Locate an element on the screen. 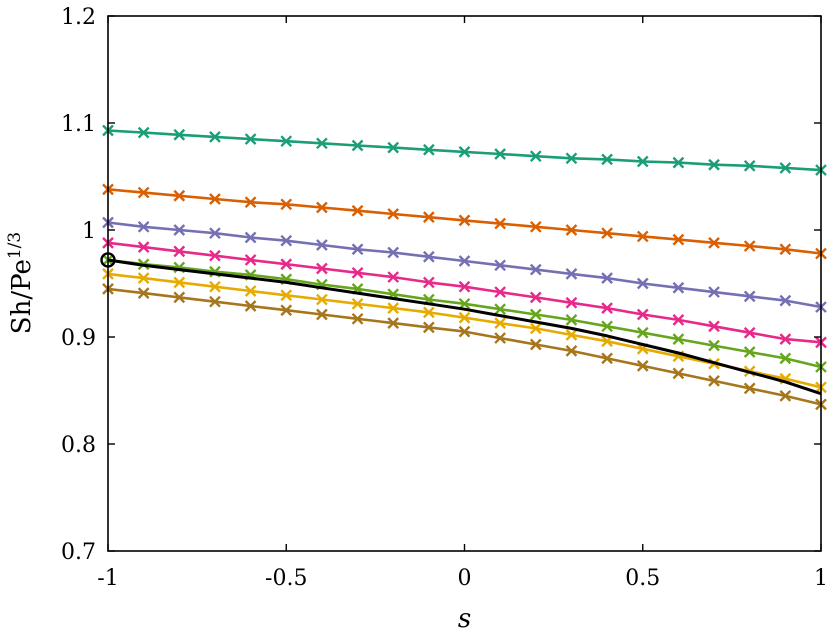  x-tick-label: 0.5 is located at coordinates (642, 578).